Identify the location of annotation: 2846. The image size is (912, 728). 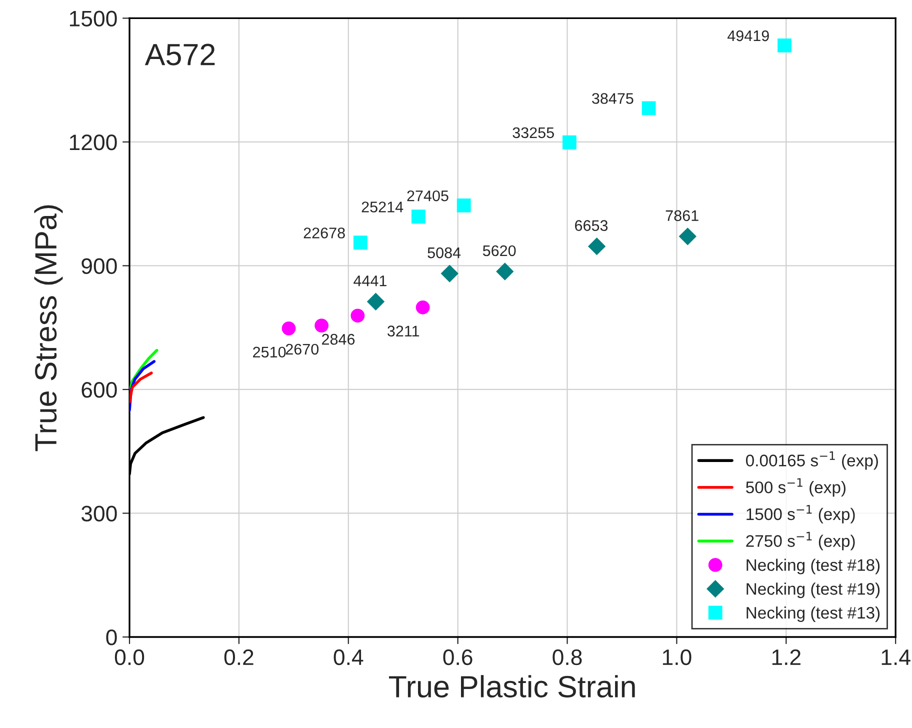
(338, 339).